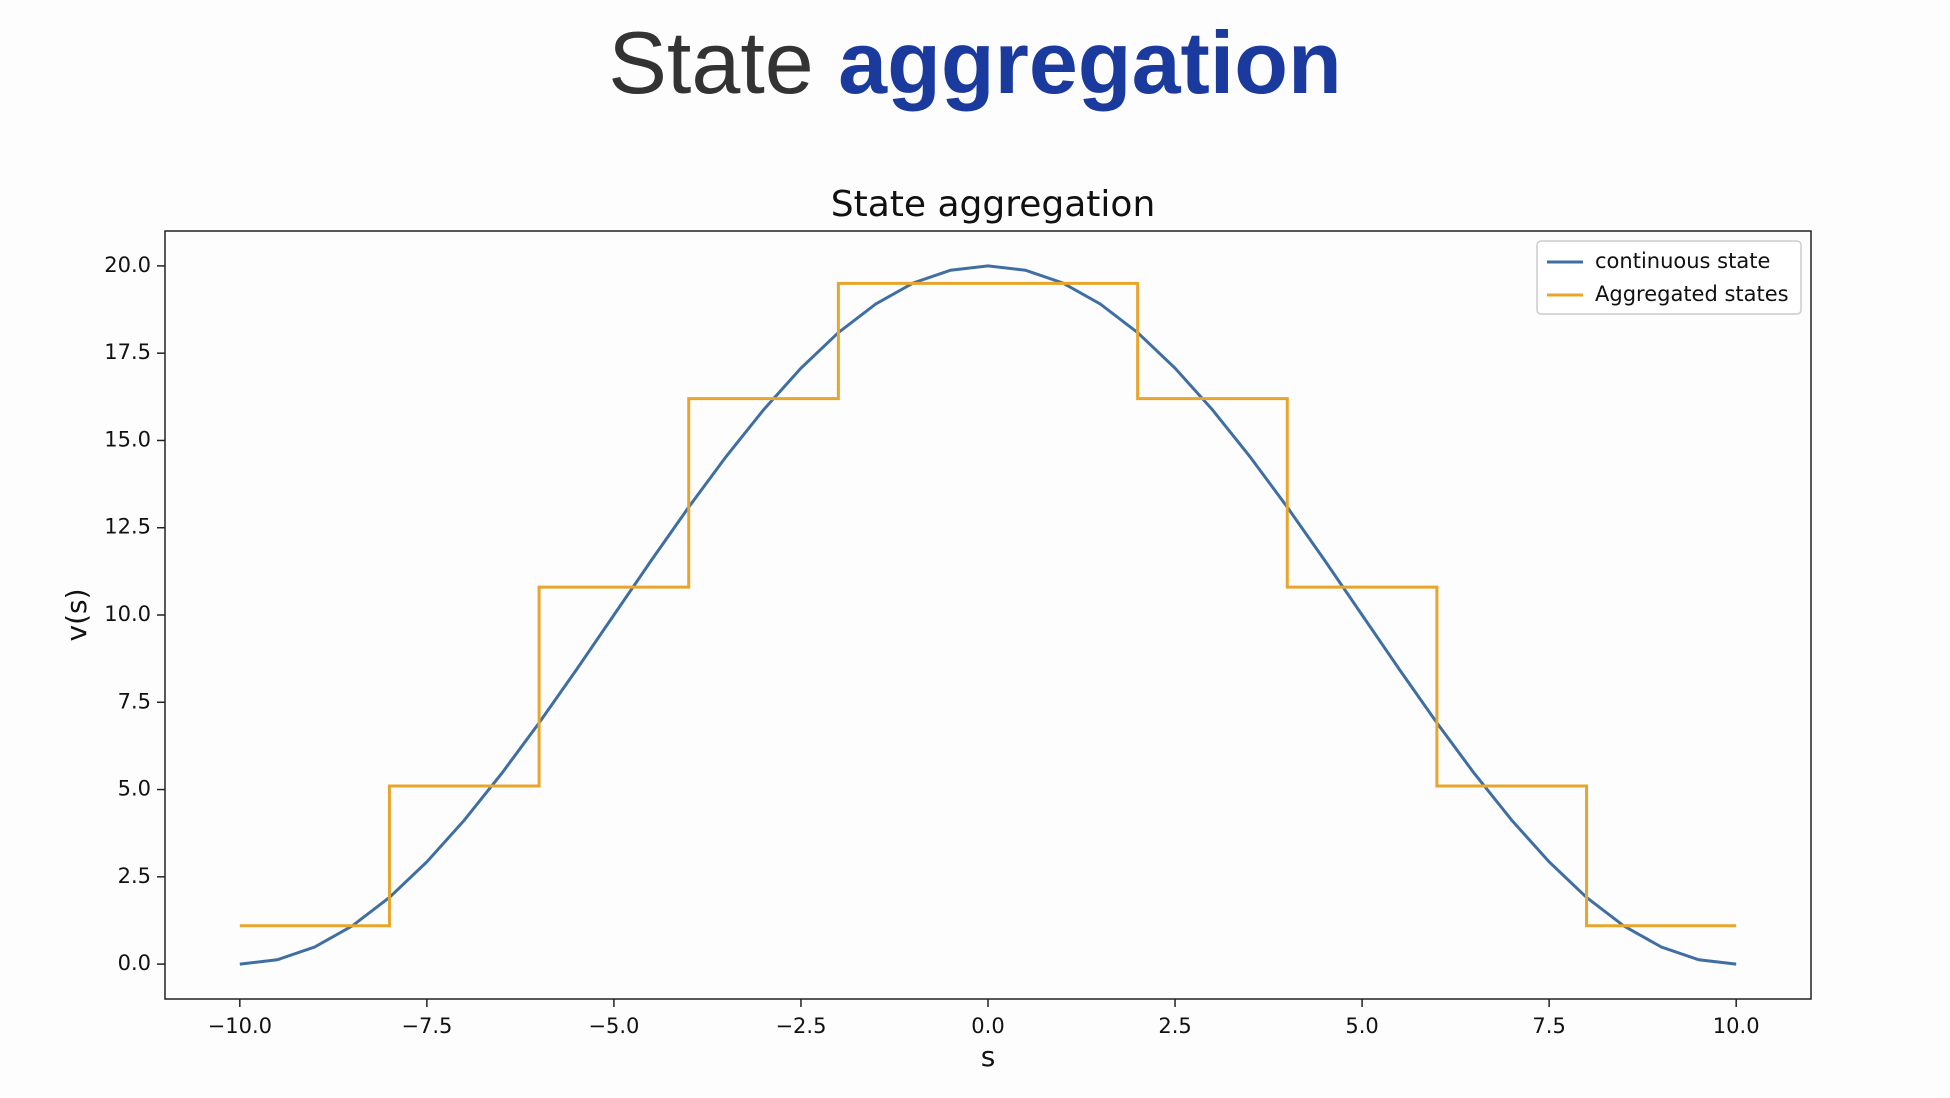 The width and height of the screenshot is (1950, 1098). What do you see at coordinates (1090, 62) in the screenshot?
I see `heading-part: aggregation` at bounding box center [1090, 62].